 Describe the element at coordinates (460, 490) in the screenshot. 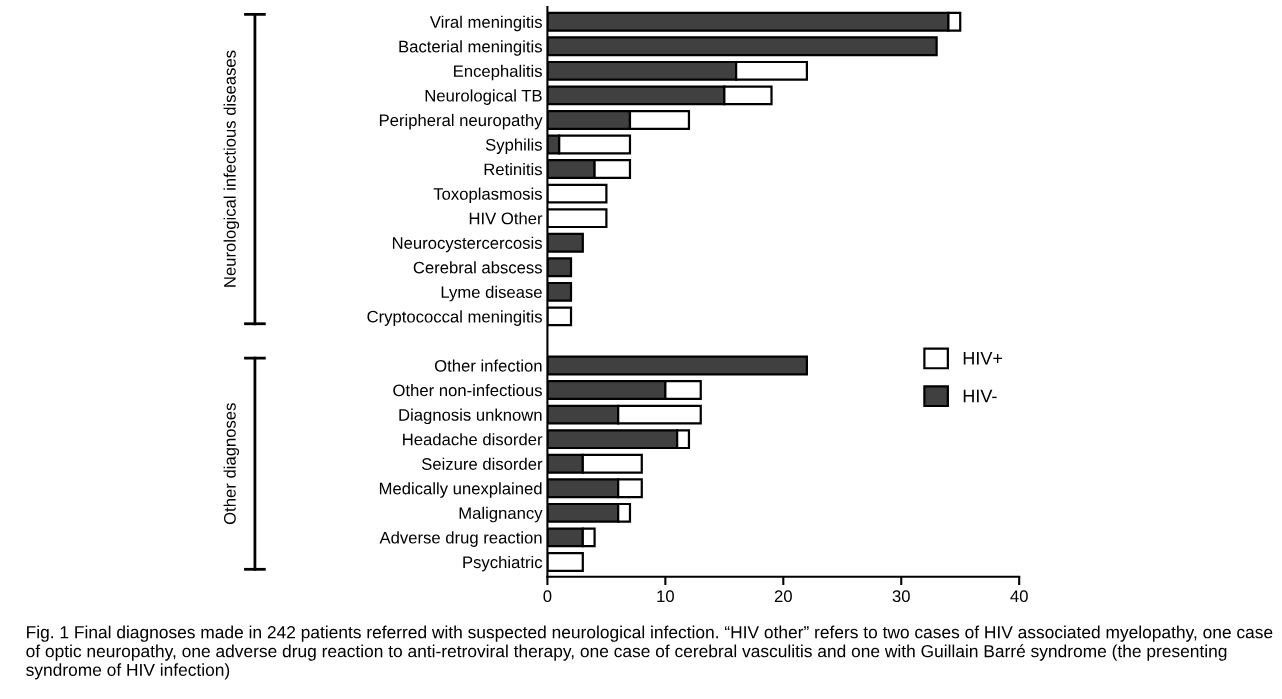

I see `y-tick-label: Medically unexplained` at that location.